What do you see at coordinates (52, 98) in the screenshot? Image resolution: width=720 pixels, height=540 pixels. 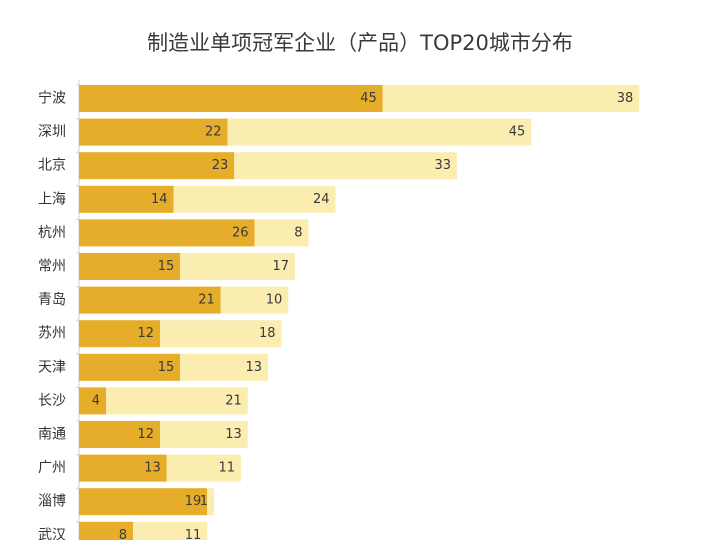 I see `category-label: 宁波` at bounding box center [52, 98].